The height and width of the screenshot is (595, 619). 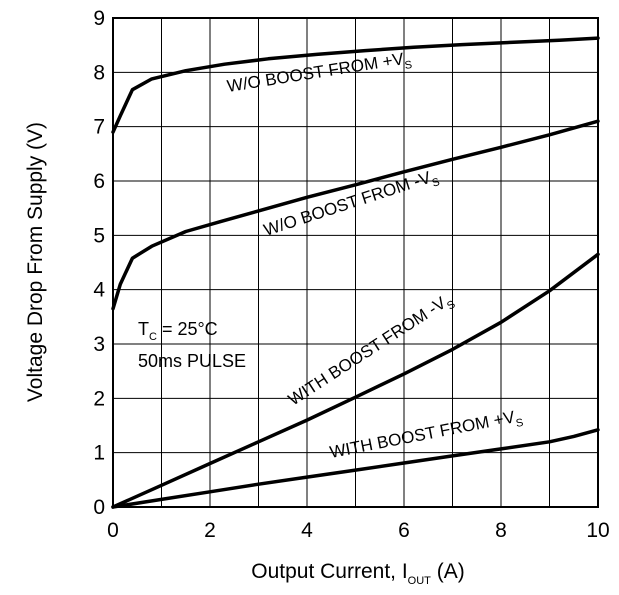 What do you see at coordinates (99, 72) in the screenshot?
I see `y-tick-label: 8` at bounding box center [99, 72].